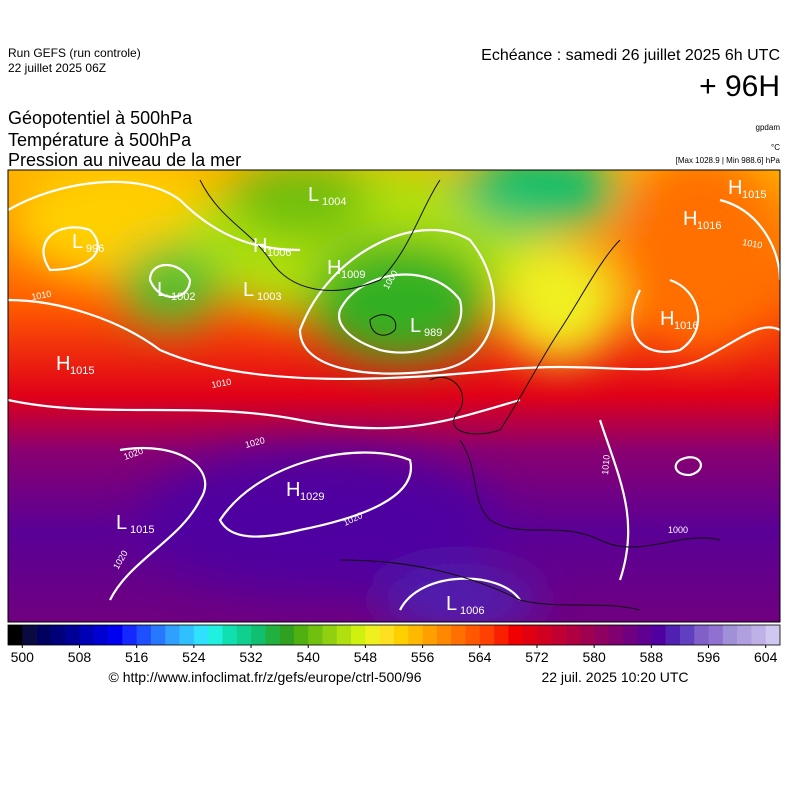  What do you see at coordinates (194, 657) in the screenshot?
I see `colorbar-tick-label: 524` at bounding box center [194, 657].